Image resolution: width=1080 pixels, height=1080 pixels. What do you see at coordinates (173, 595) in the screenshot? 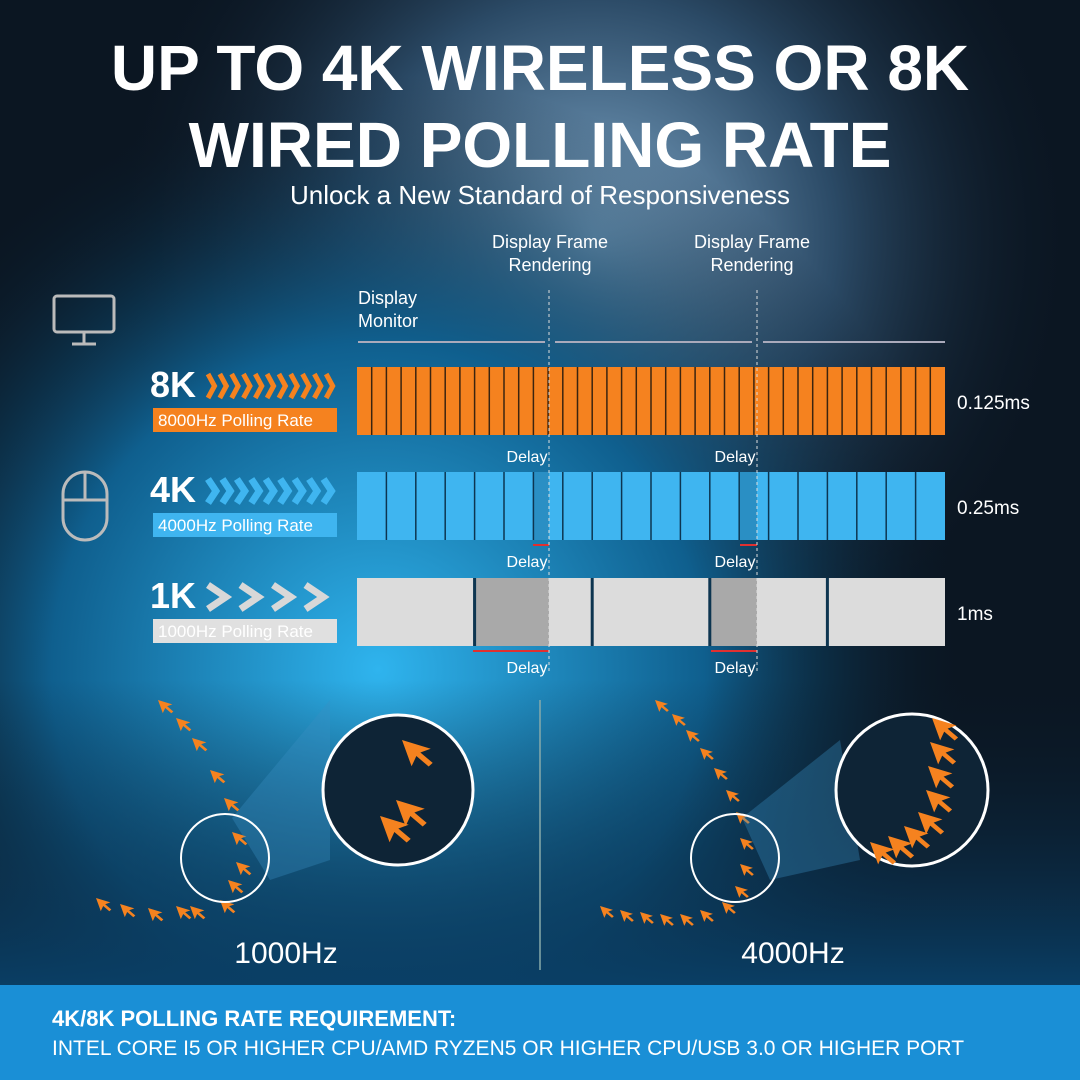
I see `badge: 1K` at bounding box center [173, 595].